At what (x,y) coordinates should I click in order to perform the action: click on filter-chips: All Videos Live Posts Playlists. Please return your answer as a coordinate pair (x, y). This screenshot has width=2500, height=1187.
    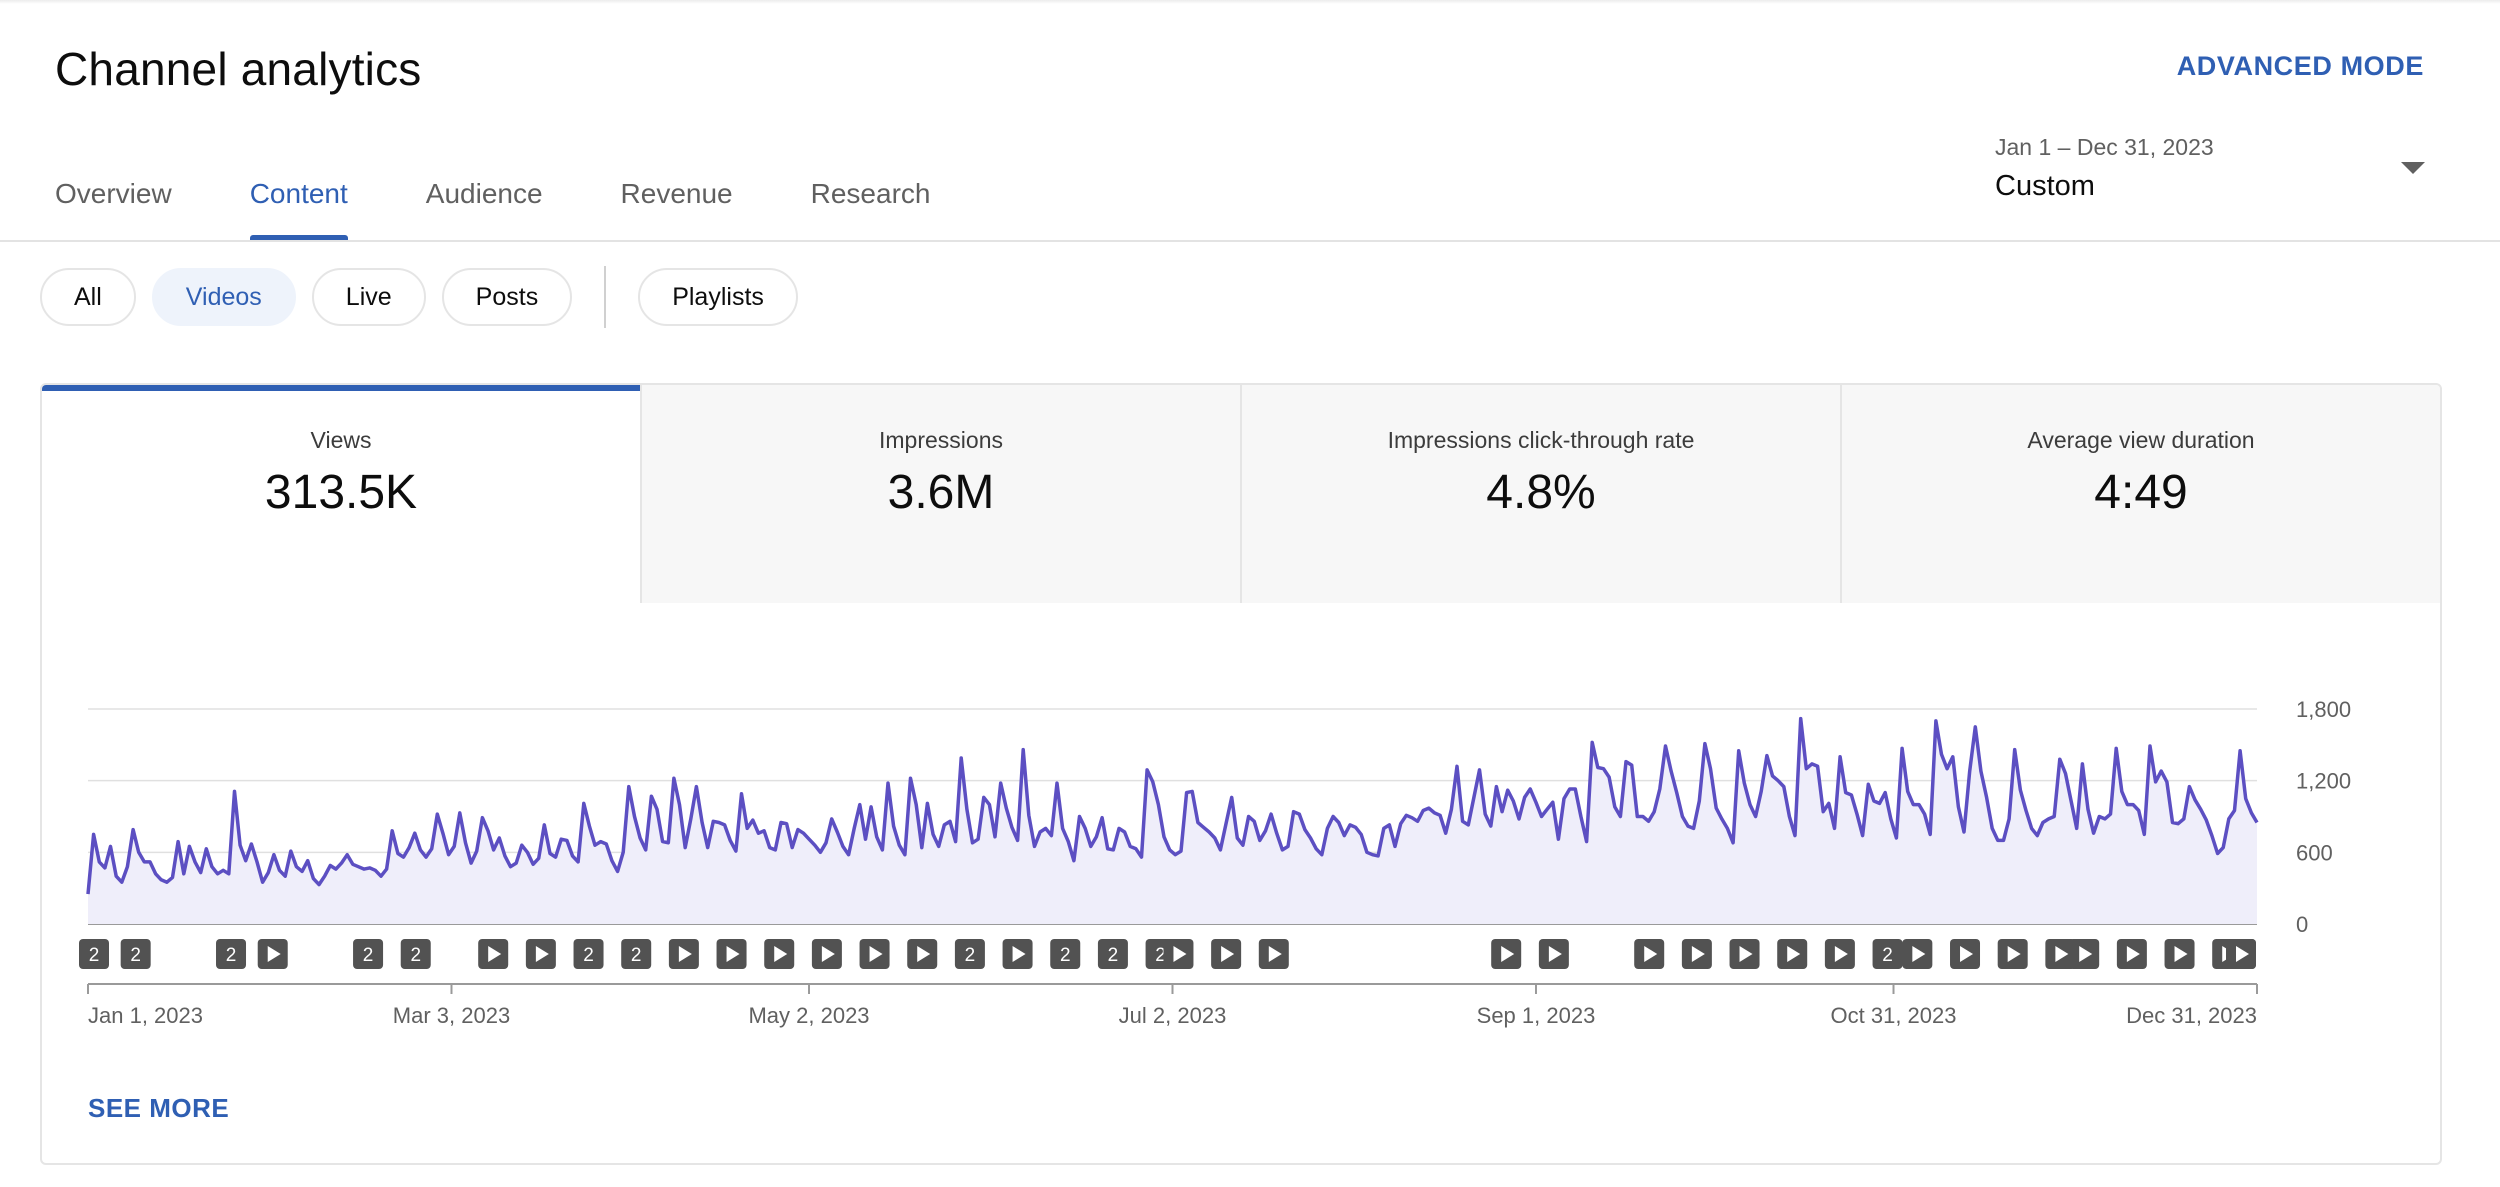
    Looking at the image, I should click on (427, 297).